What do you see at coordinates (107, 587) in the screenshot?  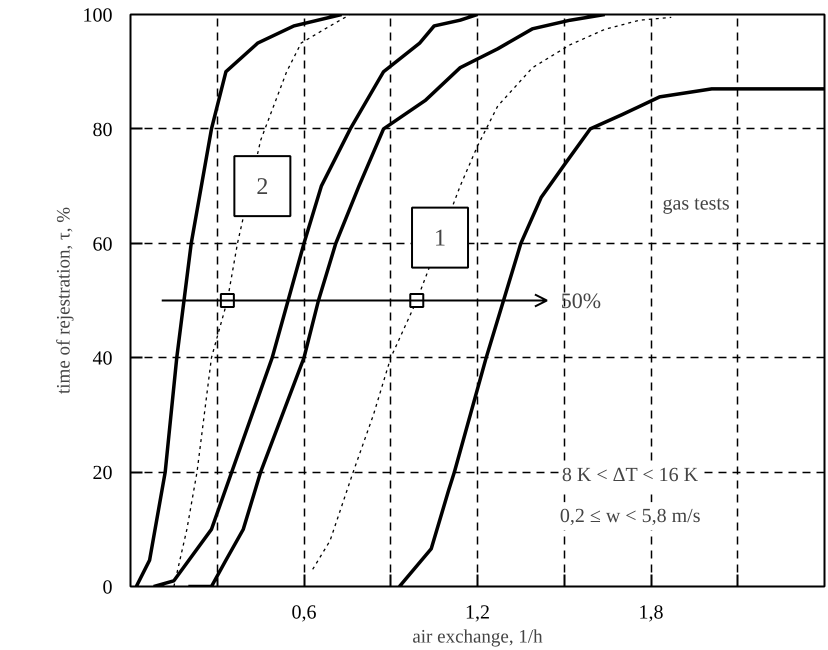 I see `y-tick-label: 0` at bounding box center [107, 587].